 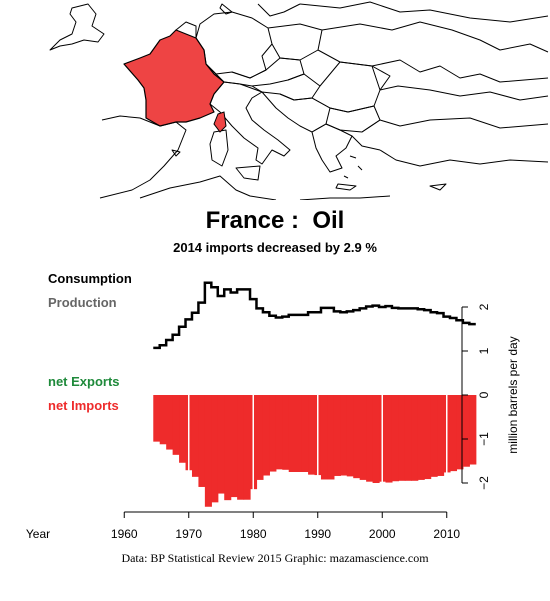 I want to click on net-imports-bar-2002, so click(x=395, y=438).